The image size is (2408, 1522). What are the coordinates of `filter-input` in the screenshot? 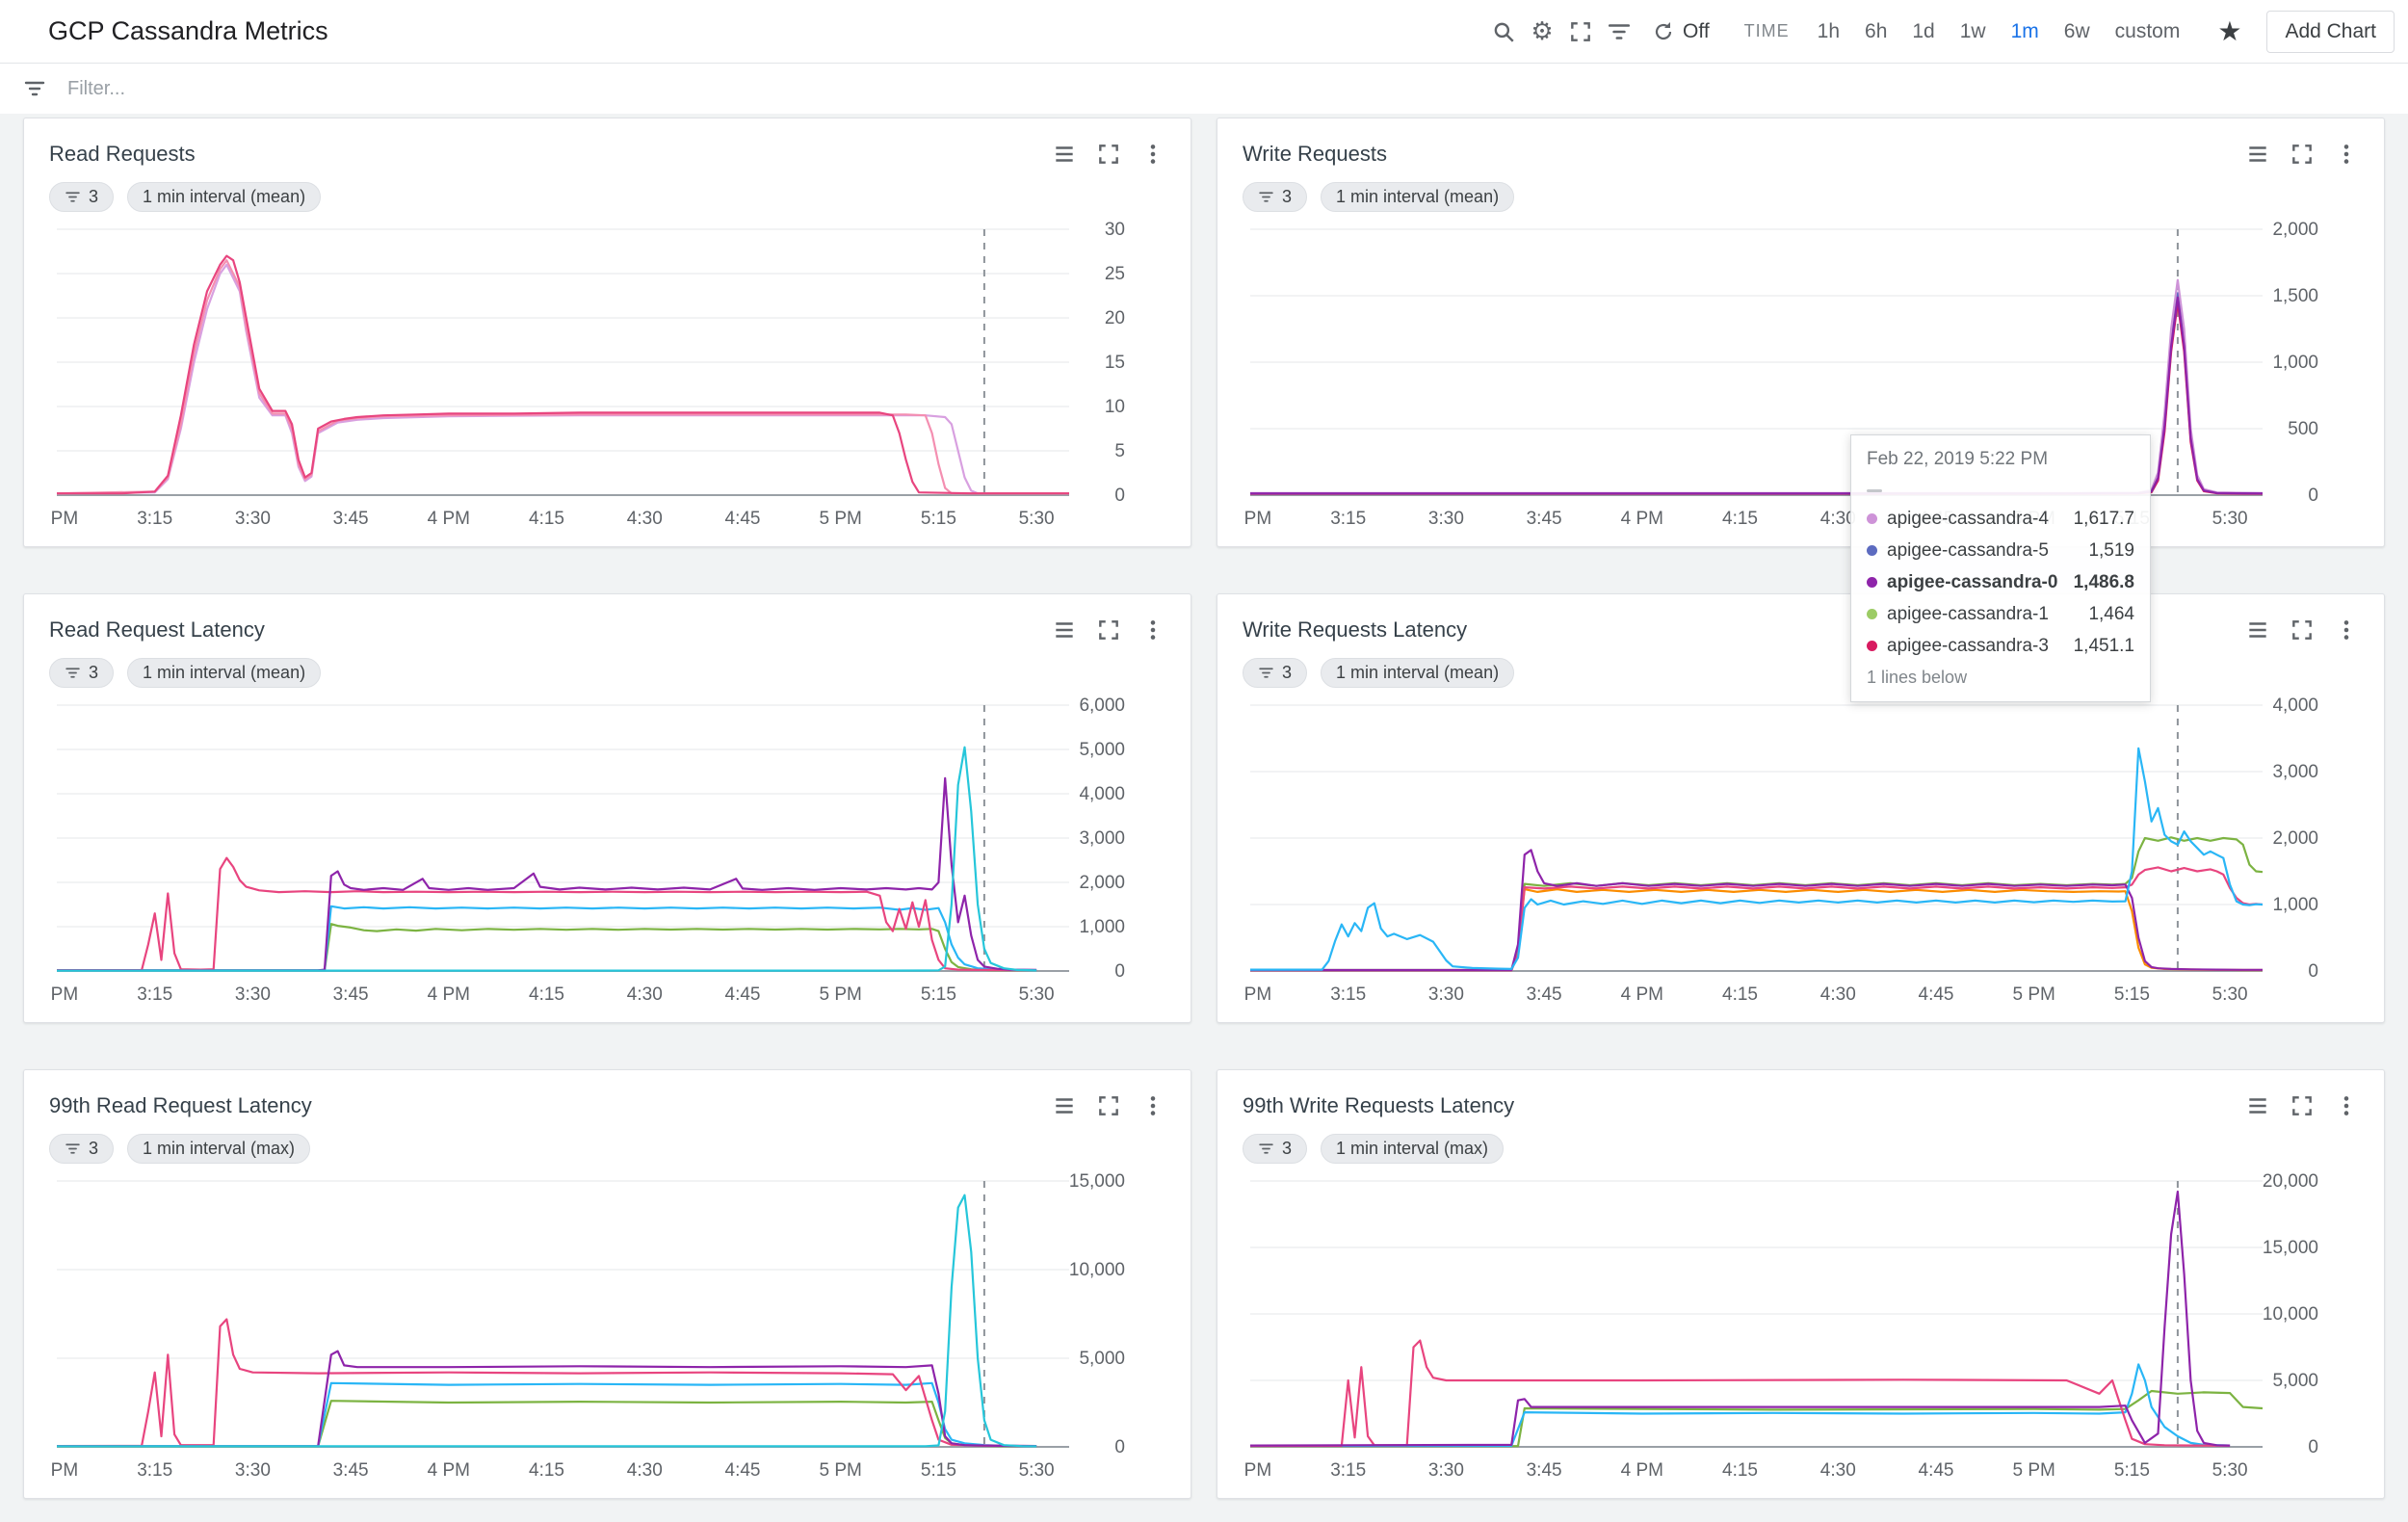 It's located at (1225, 88).